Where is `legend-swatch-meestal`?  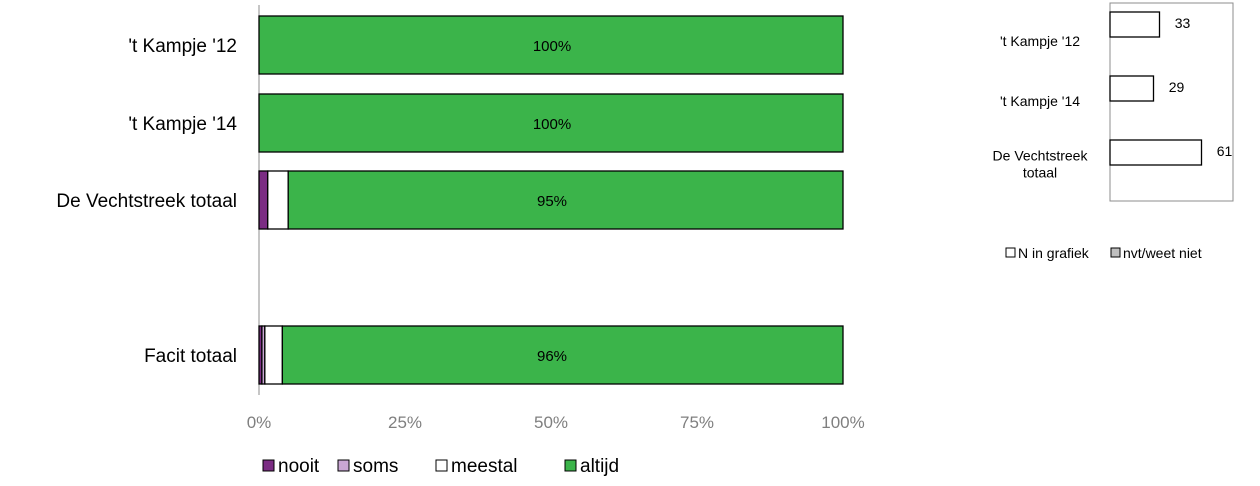
legend-swatch-meestal is located at coordinates (441, 465).